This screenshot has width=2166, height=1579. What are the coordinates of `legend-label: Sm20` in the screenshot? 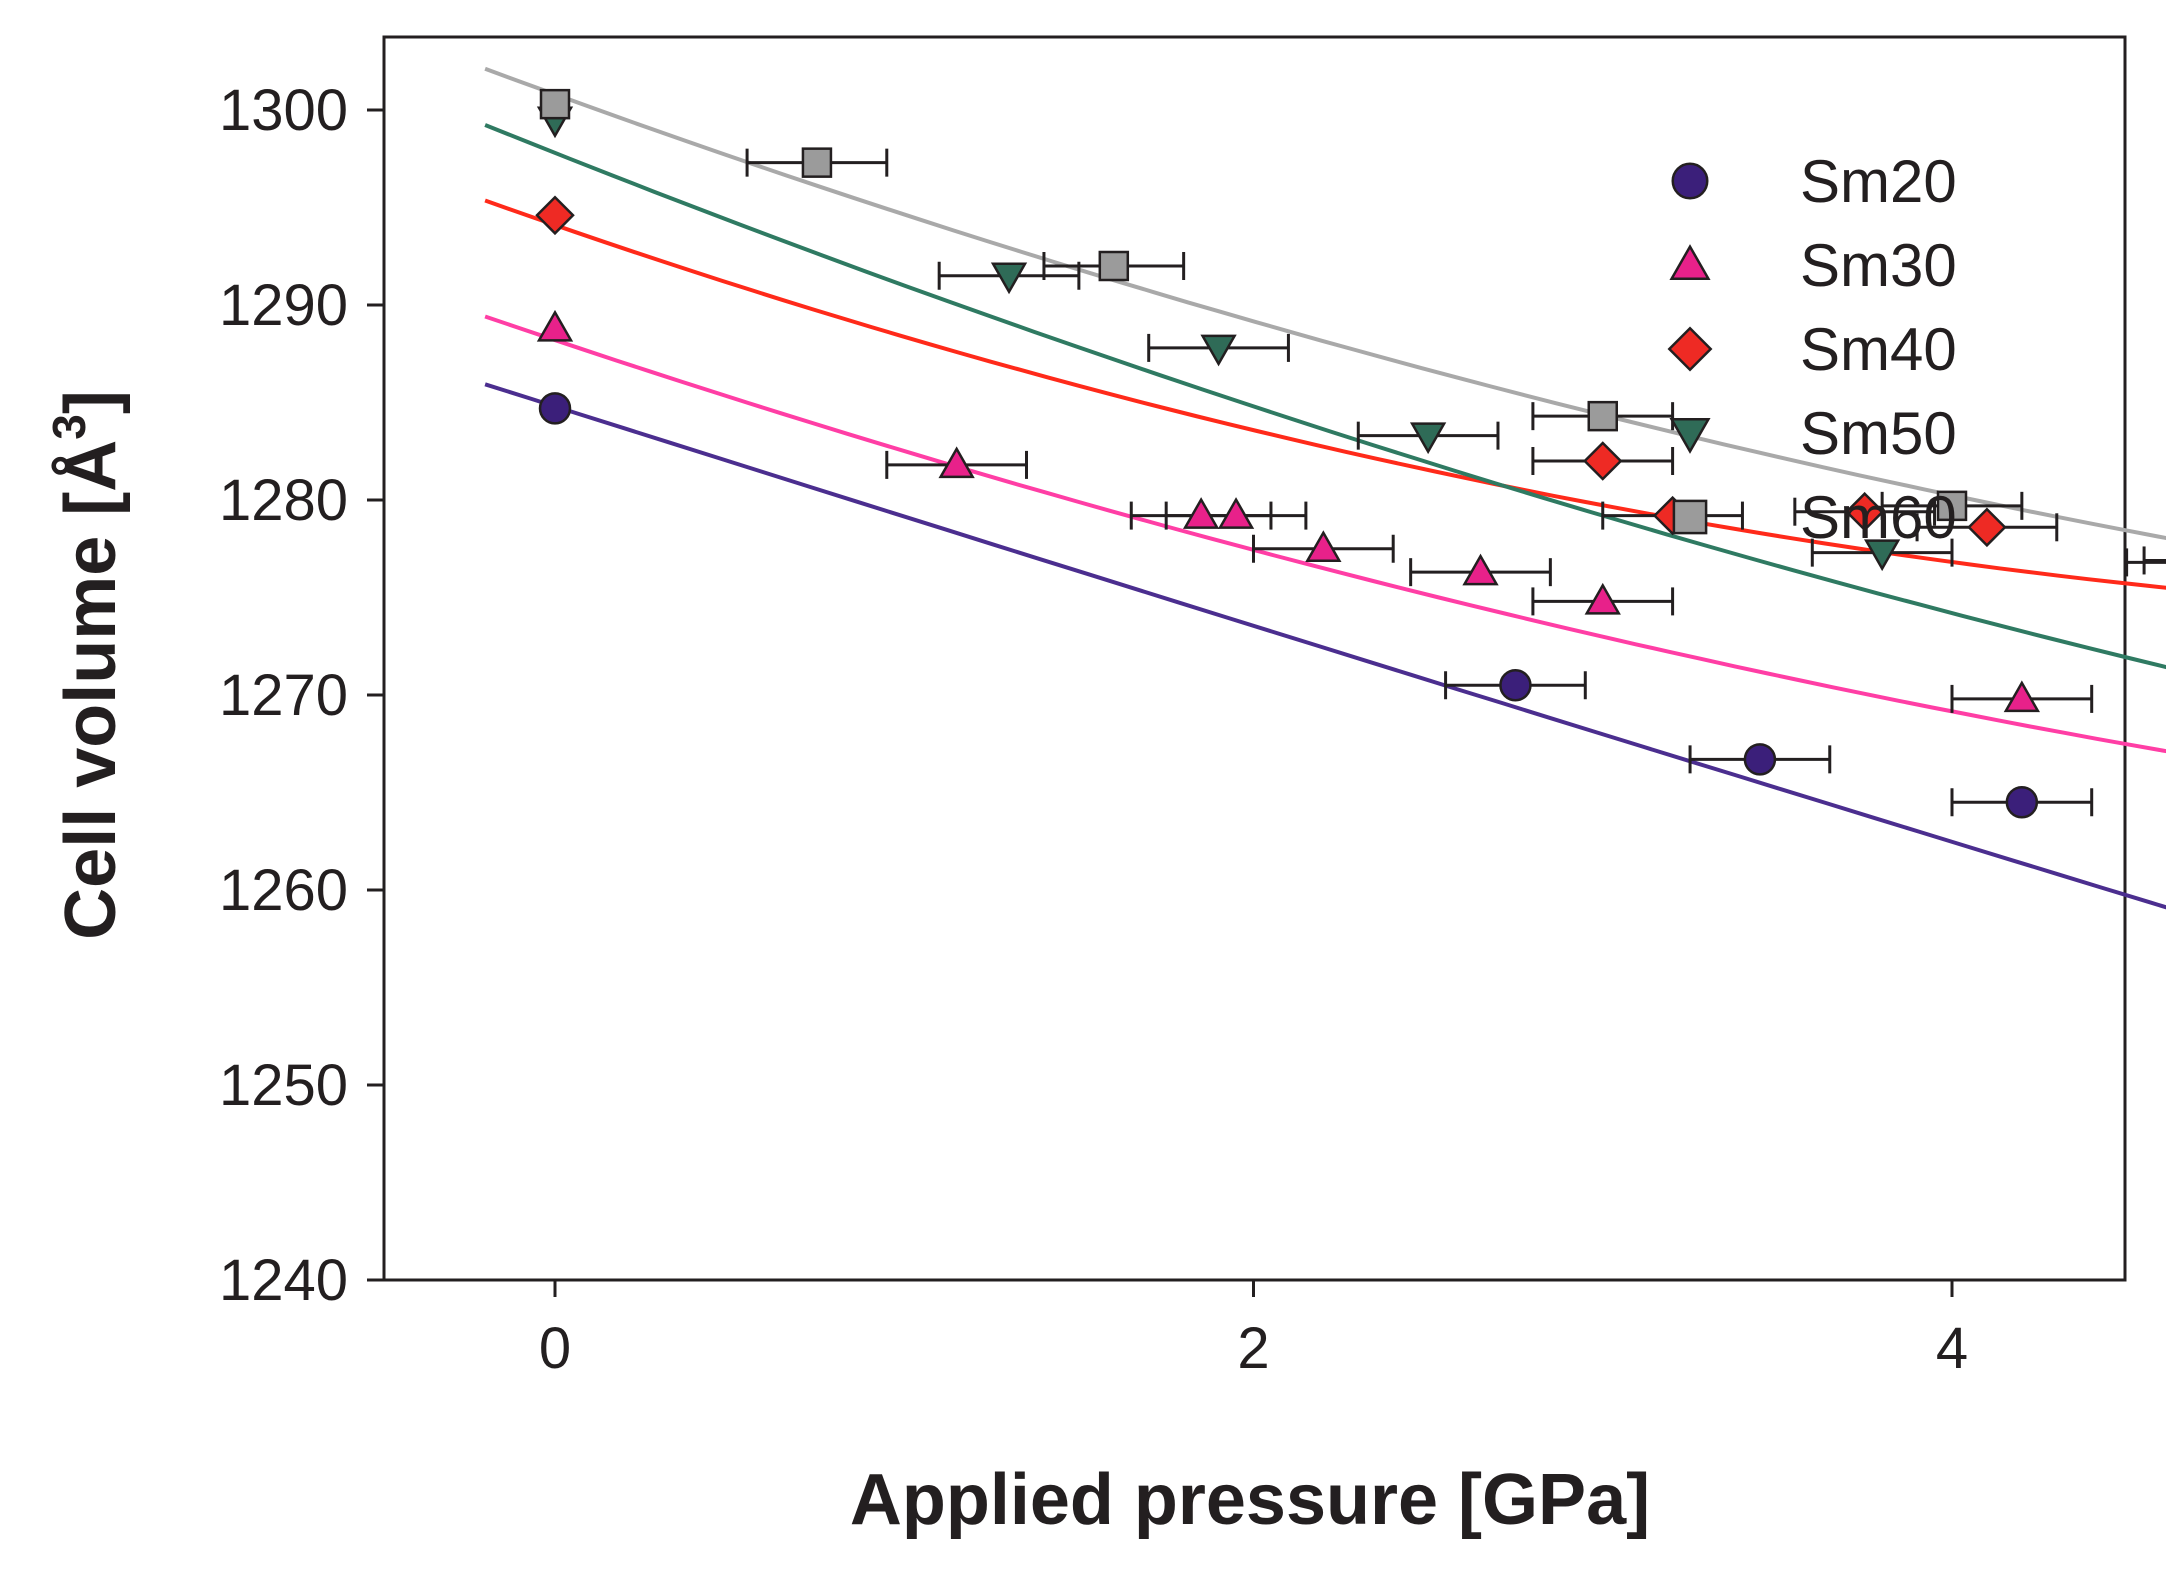 It's located at (1878, 181).